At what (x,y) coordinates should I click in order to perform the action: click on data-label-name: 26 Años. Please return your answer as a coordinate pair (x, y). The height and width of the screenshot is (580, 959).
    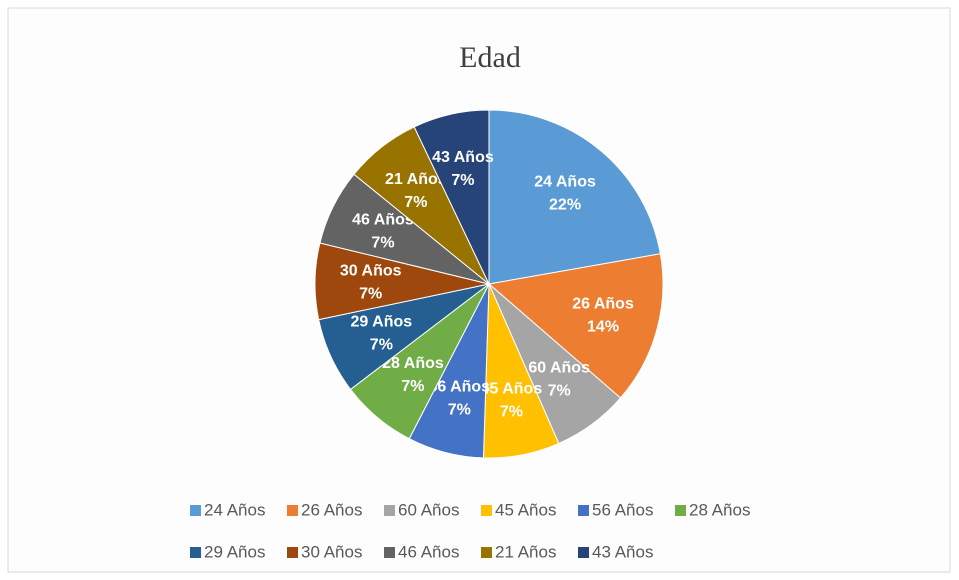
    Looking at the image, I should click on (603, 304).